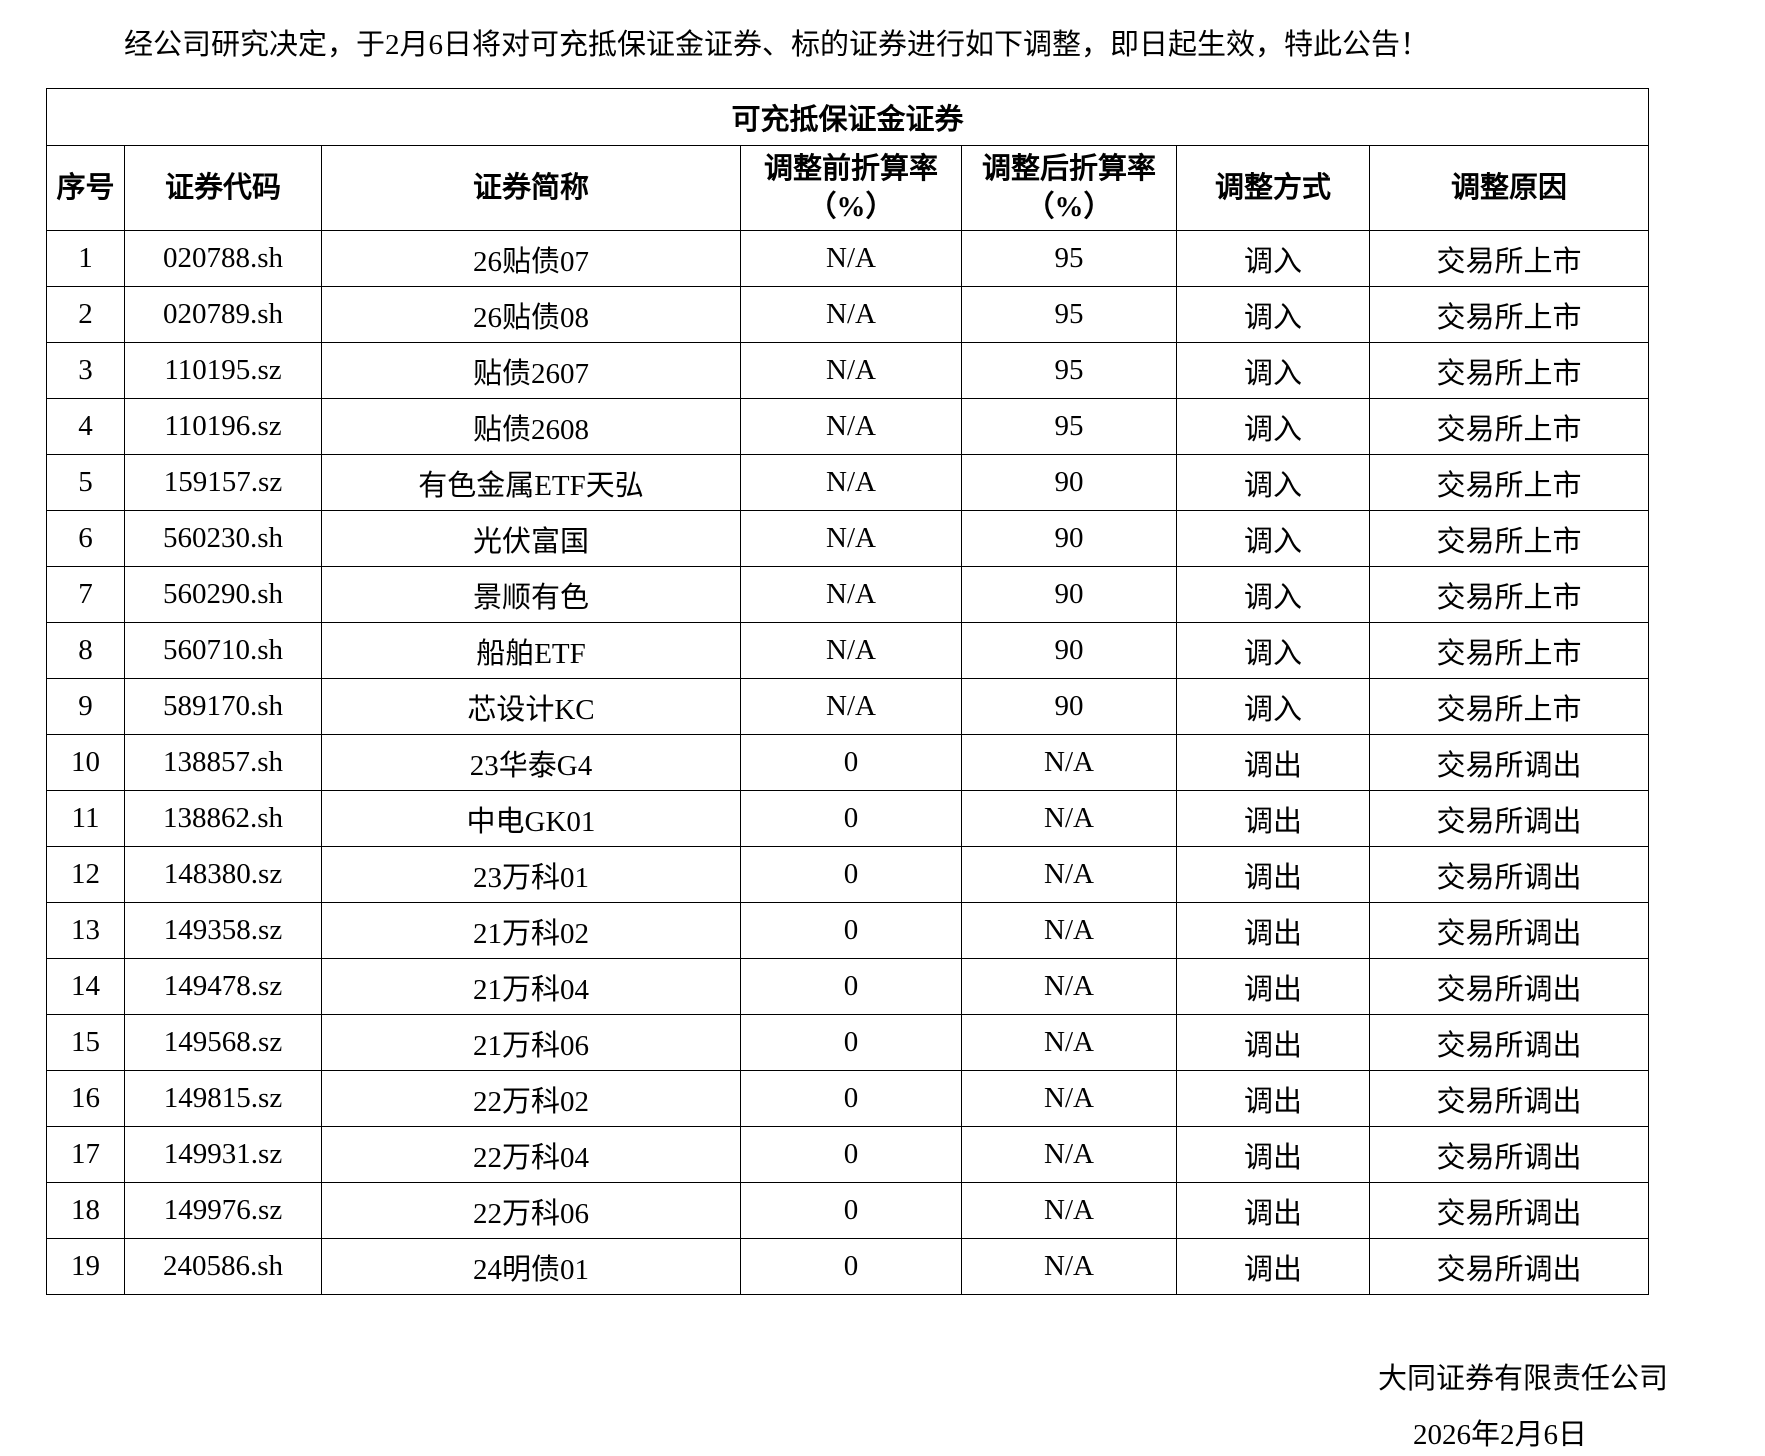 Image resolution: width=1765 pixels, height=1456 pixels. What do you see at coordinates (85, 762) in the screenshot?
I see `table-cell: 10` at bounding box center [85, 762].